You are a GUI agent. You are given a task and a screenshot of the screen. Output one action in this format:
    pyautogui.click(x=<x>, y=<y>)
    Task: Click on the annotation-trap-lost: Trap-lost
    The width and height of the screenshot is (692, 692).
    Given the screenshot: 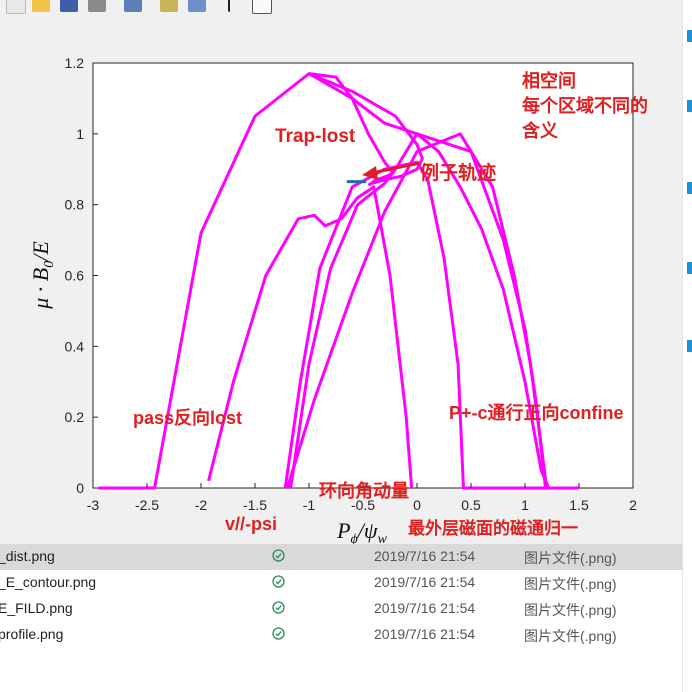 What is the action you would take?
    pyautogui.click(x=315, y=136)
    